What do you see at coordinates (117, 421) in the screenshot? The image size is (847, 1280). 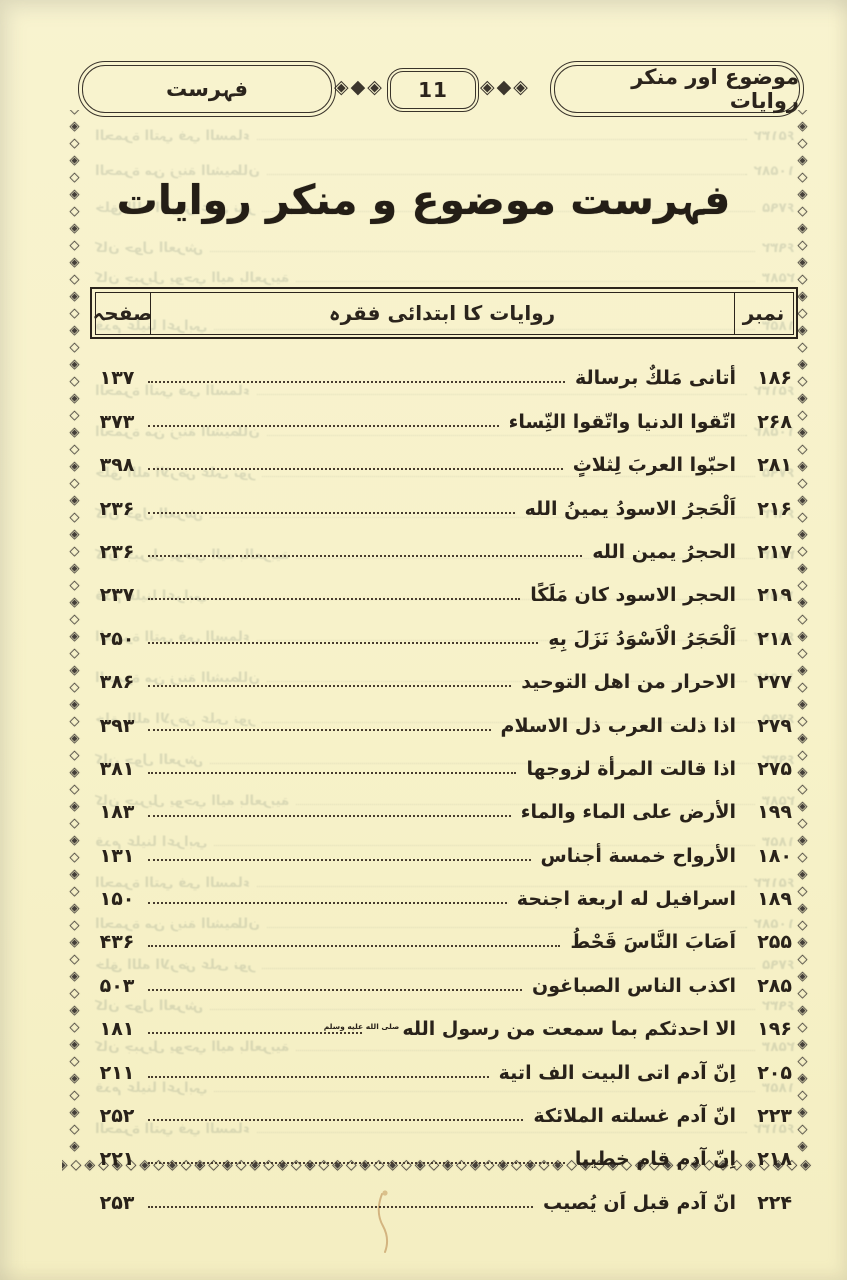 I see `row-page: ۳۷۳` at bounding box center [117, 421].